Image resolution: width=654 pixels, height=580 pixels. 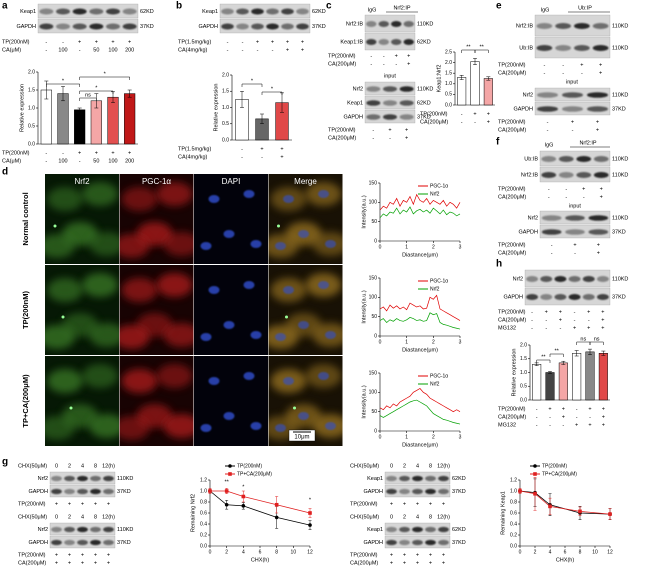 I want to click on treatment-mark: 50, so click(x=96, y=161).